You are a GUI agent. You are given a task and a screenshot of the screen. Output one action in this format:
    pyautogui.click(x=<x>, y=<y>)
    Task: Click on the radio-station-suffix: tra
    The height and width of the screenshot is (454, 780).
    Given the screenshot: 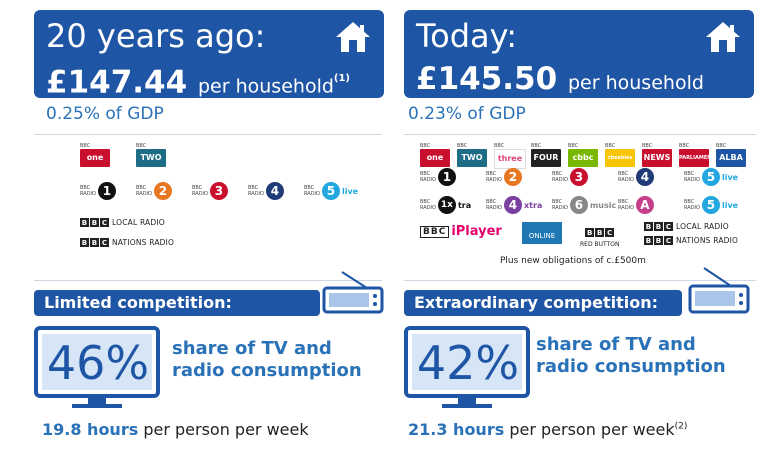 What is the action you would take?
    pyautogui.click(x=464, y=205)
    